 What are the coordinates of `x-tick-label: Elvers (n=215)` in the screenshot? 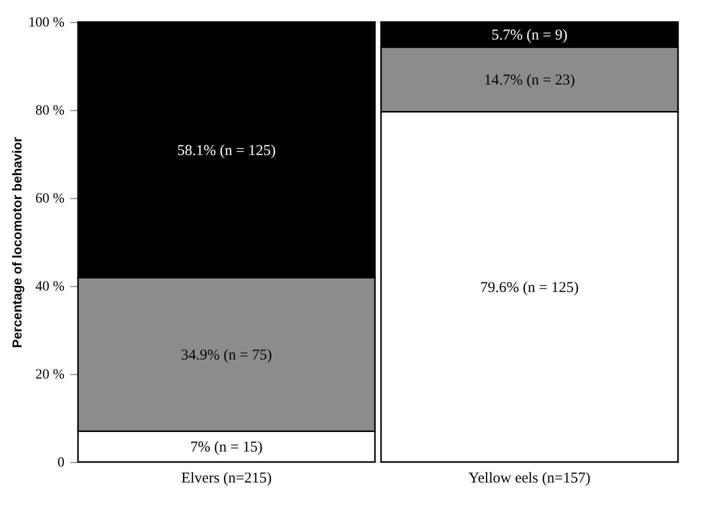 It's located at (226, 478).